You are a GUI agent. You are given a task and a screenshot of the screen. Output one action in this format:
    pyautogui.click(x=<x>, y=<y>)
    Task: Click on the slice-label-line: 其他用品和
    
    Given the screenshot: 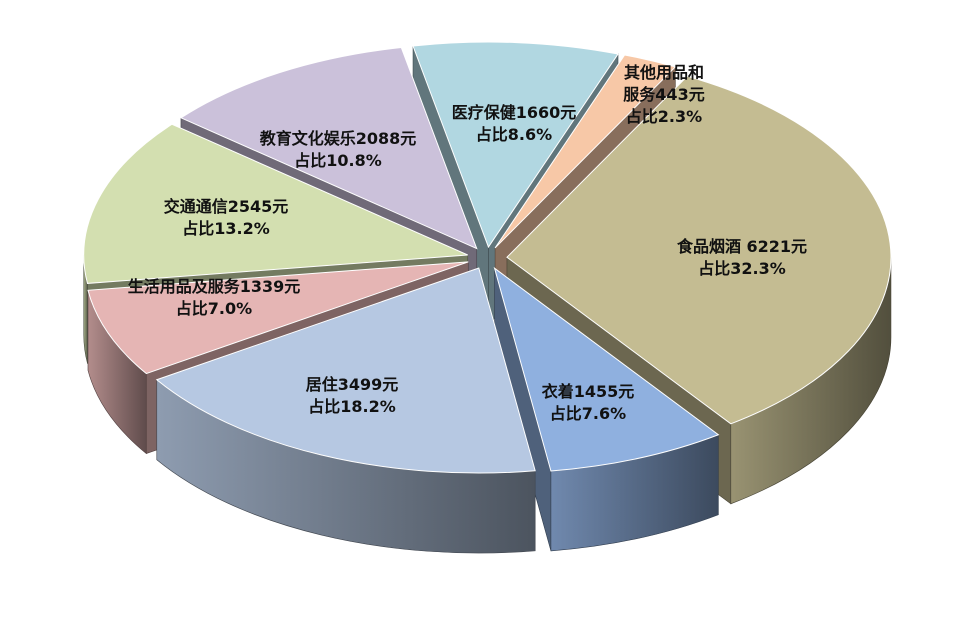 What is the action you would take?
    pyautogui.click(x=664, y=72)
    